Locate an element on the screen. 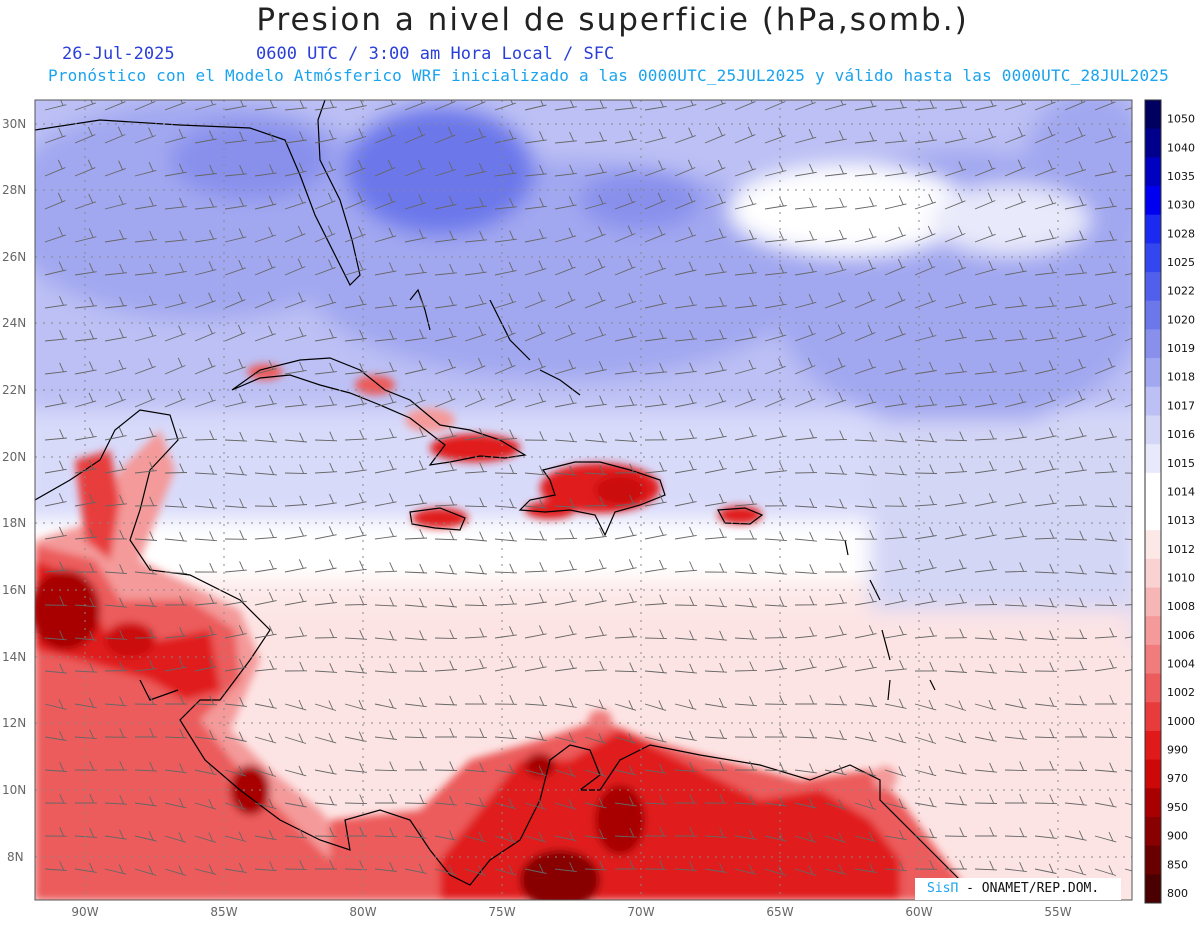  colorbar-label: 1030 is located at coordinates (1181, 205).